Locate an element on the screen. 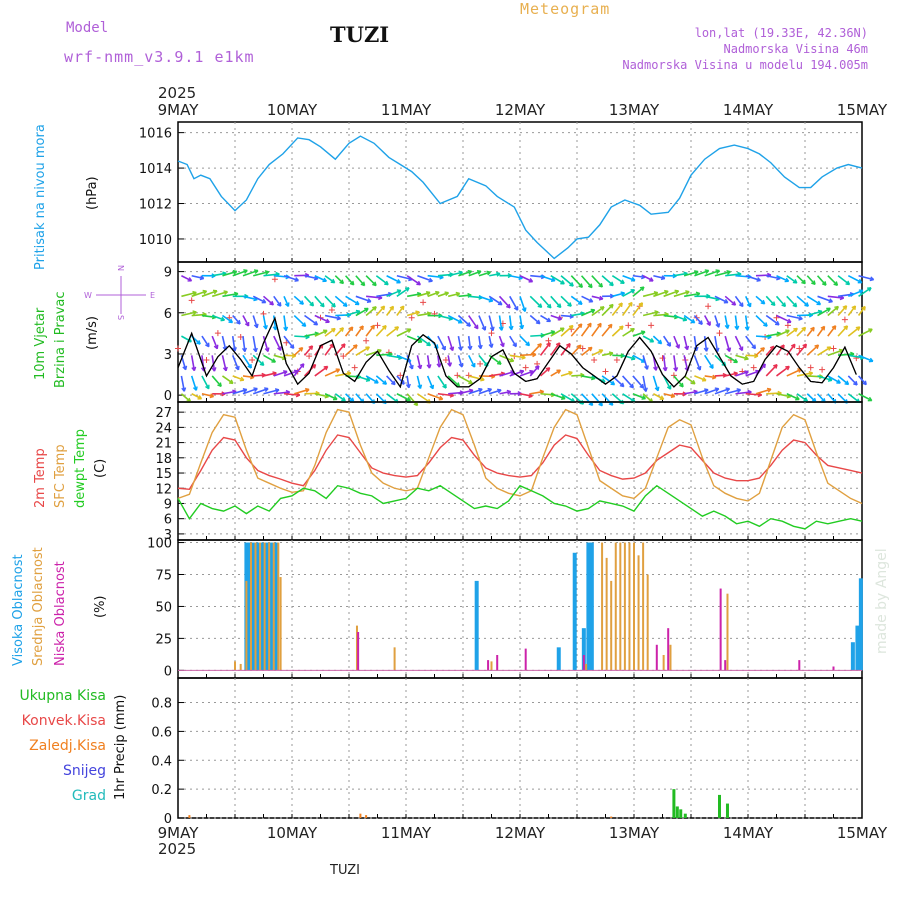 This screenshot has height=900, width=900. y-tick-label: 24 is located at coordinates (163, 428).